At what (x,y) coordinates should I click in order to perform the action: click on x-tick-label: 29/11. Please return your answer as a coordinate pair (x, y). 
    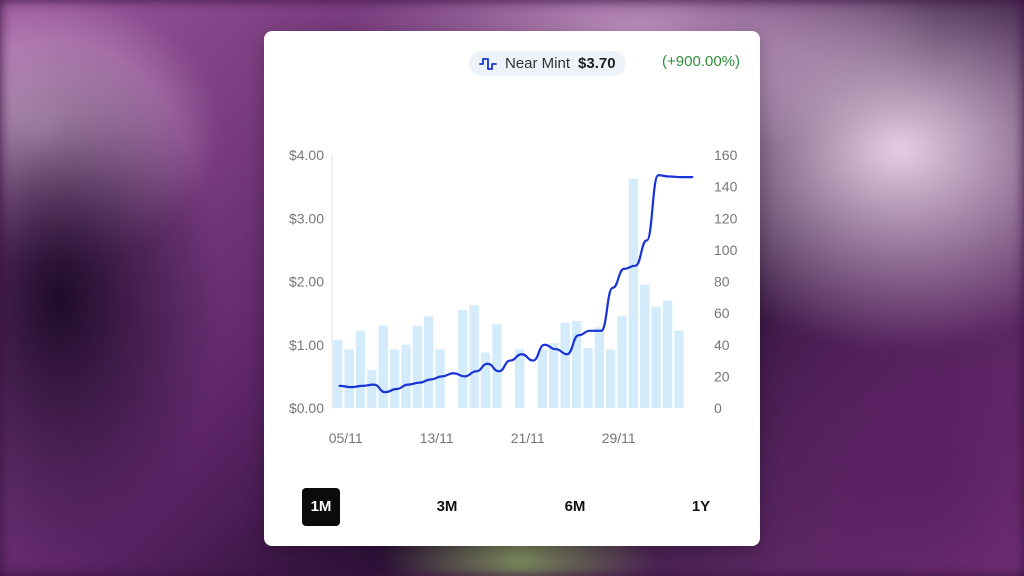
    Looking at the image, I should click on (619, 438).